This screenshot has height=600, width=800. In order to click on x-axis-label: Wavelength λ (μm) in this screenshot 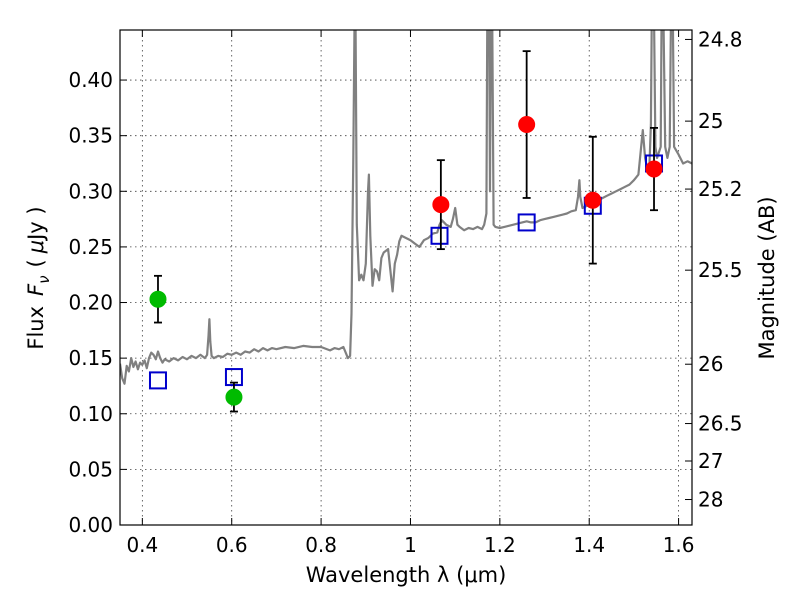, I will do `click(406, 575)`.